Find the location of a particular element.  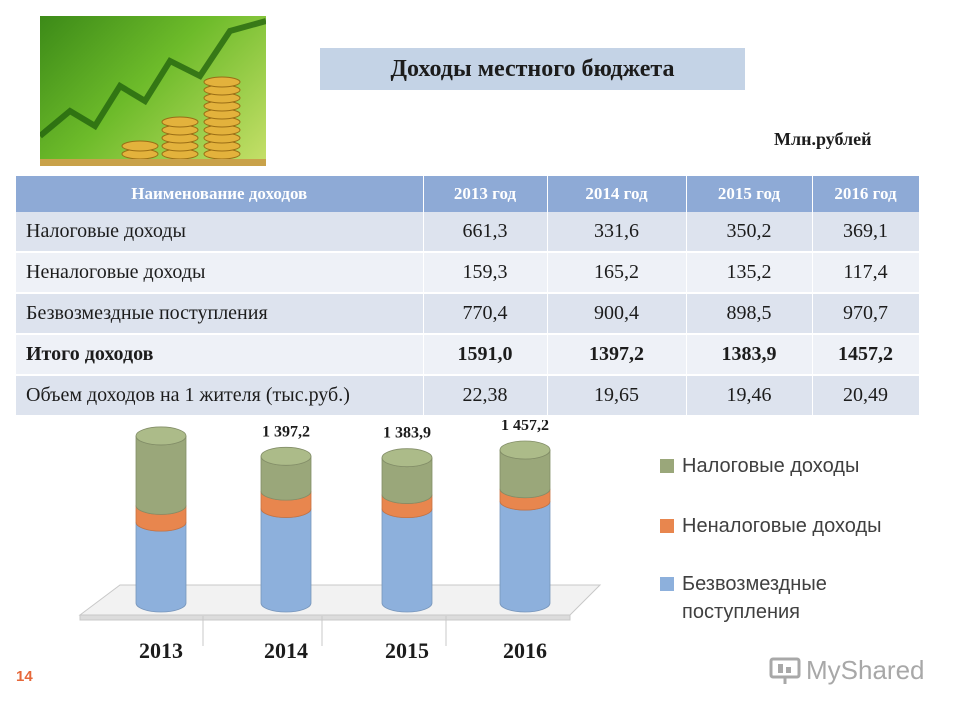

legend-label: Налоговые доходы is located at coordinates (771, 466).